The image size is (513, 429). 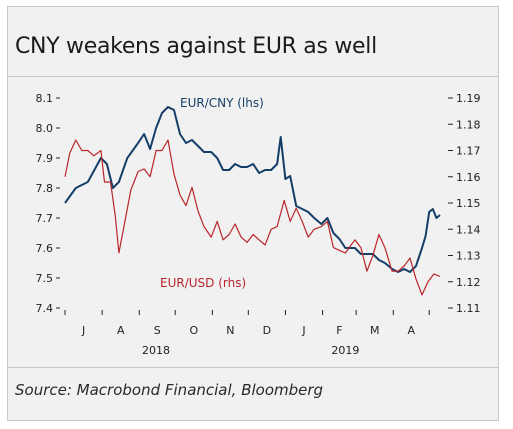 I want to click on chart-title: CNY weakens against EUR as well, so click(x=196, y=46).